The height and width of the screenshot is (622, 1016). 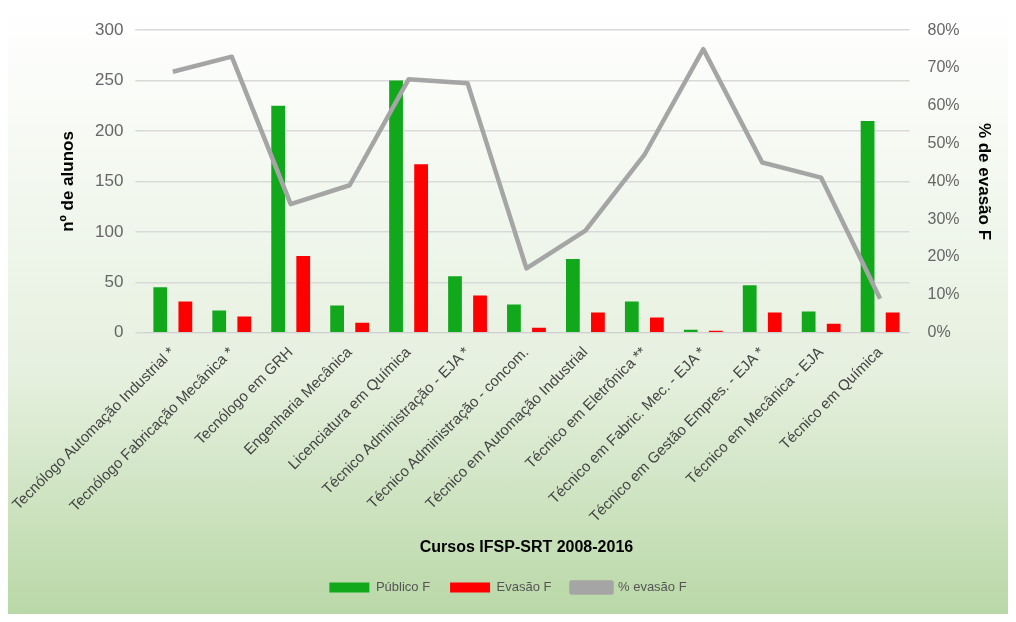 What do you see at coordinates (943, 180) in the screenshot?
I see `y2-tick-label: 40%` at bounding box center [943, 180].